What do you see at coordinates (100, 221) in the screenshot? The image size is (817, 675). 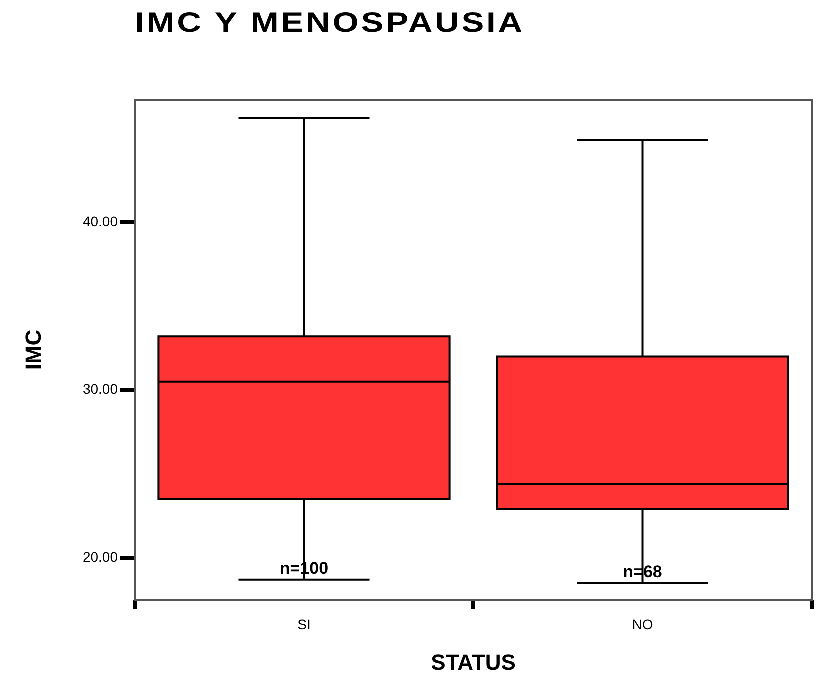 I see `y-tick-label: 40.00` at bounding box center [100, 221].